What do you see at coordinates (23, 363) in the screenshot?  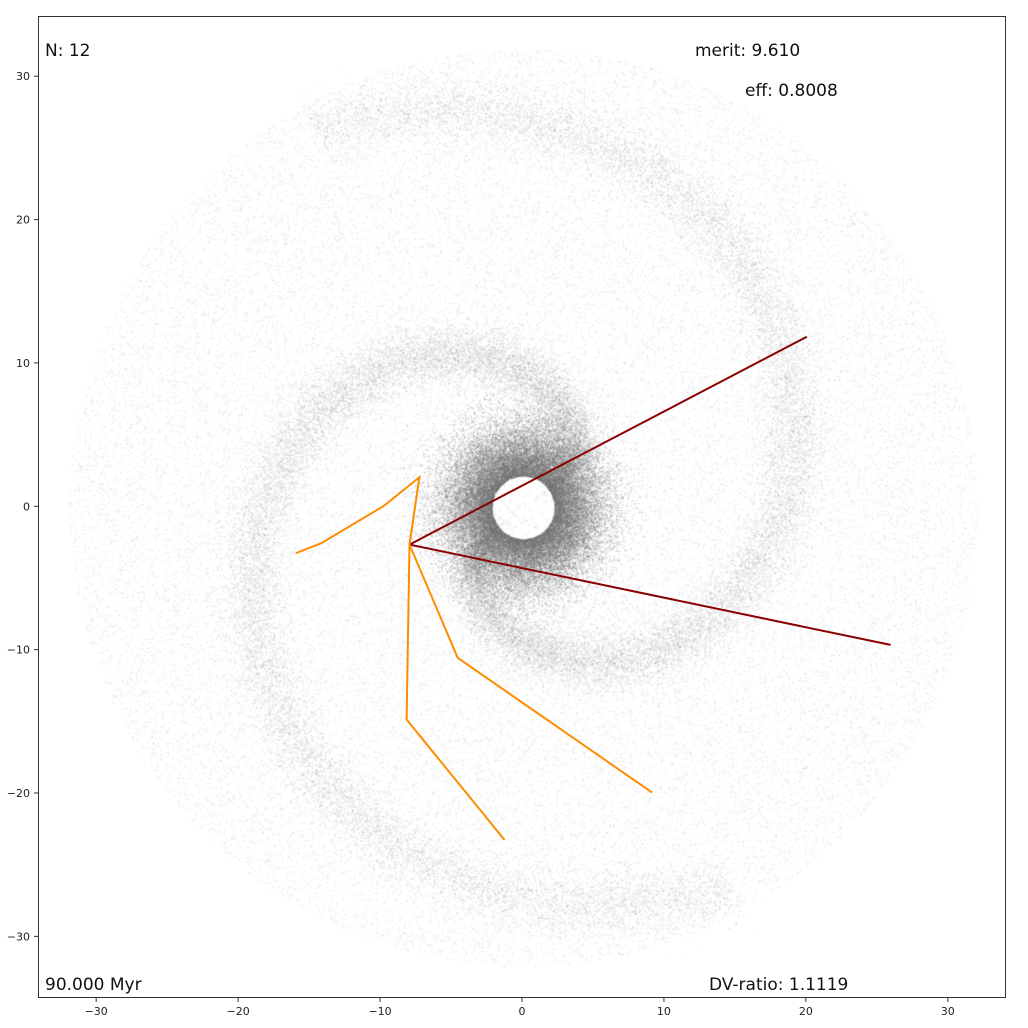 I see `y-tick-label: 10` at bounding box center [23, 363].